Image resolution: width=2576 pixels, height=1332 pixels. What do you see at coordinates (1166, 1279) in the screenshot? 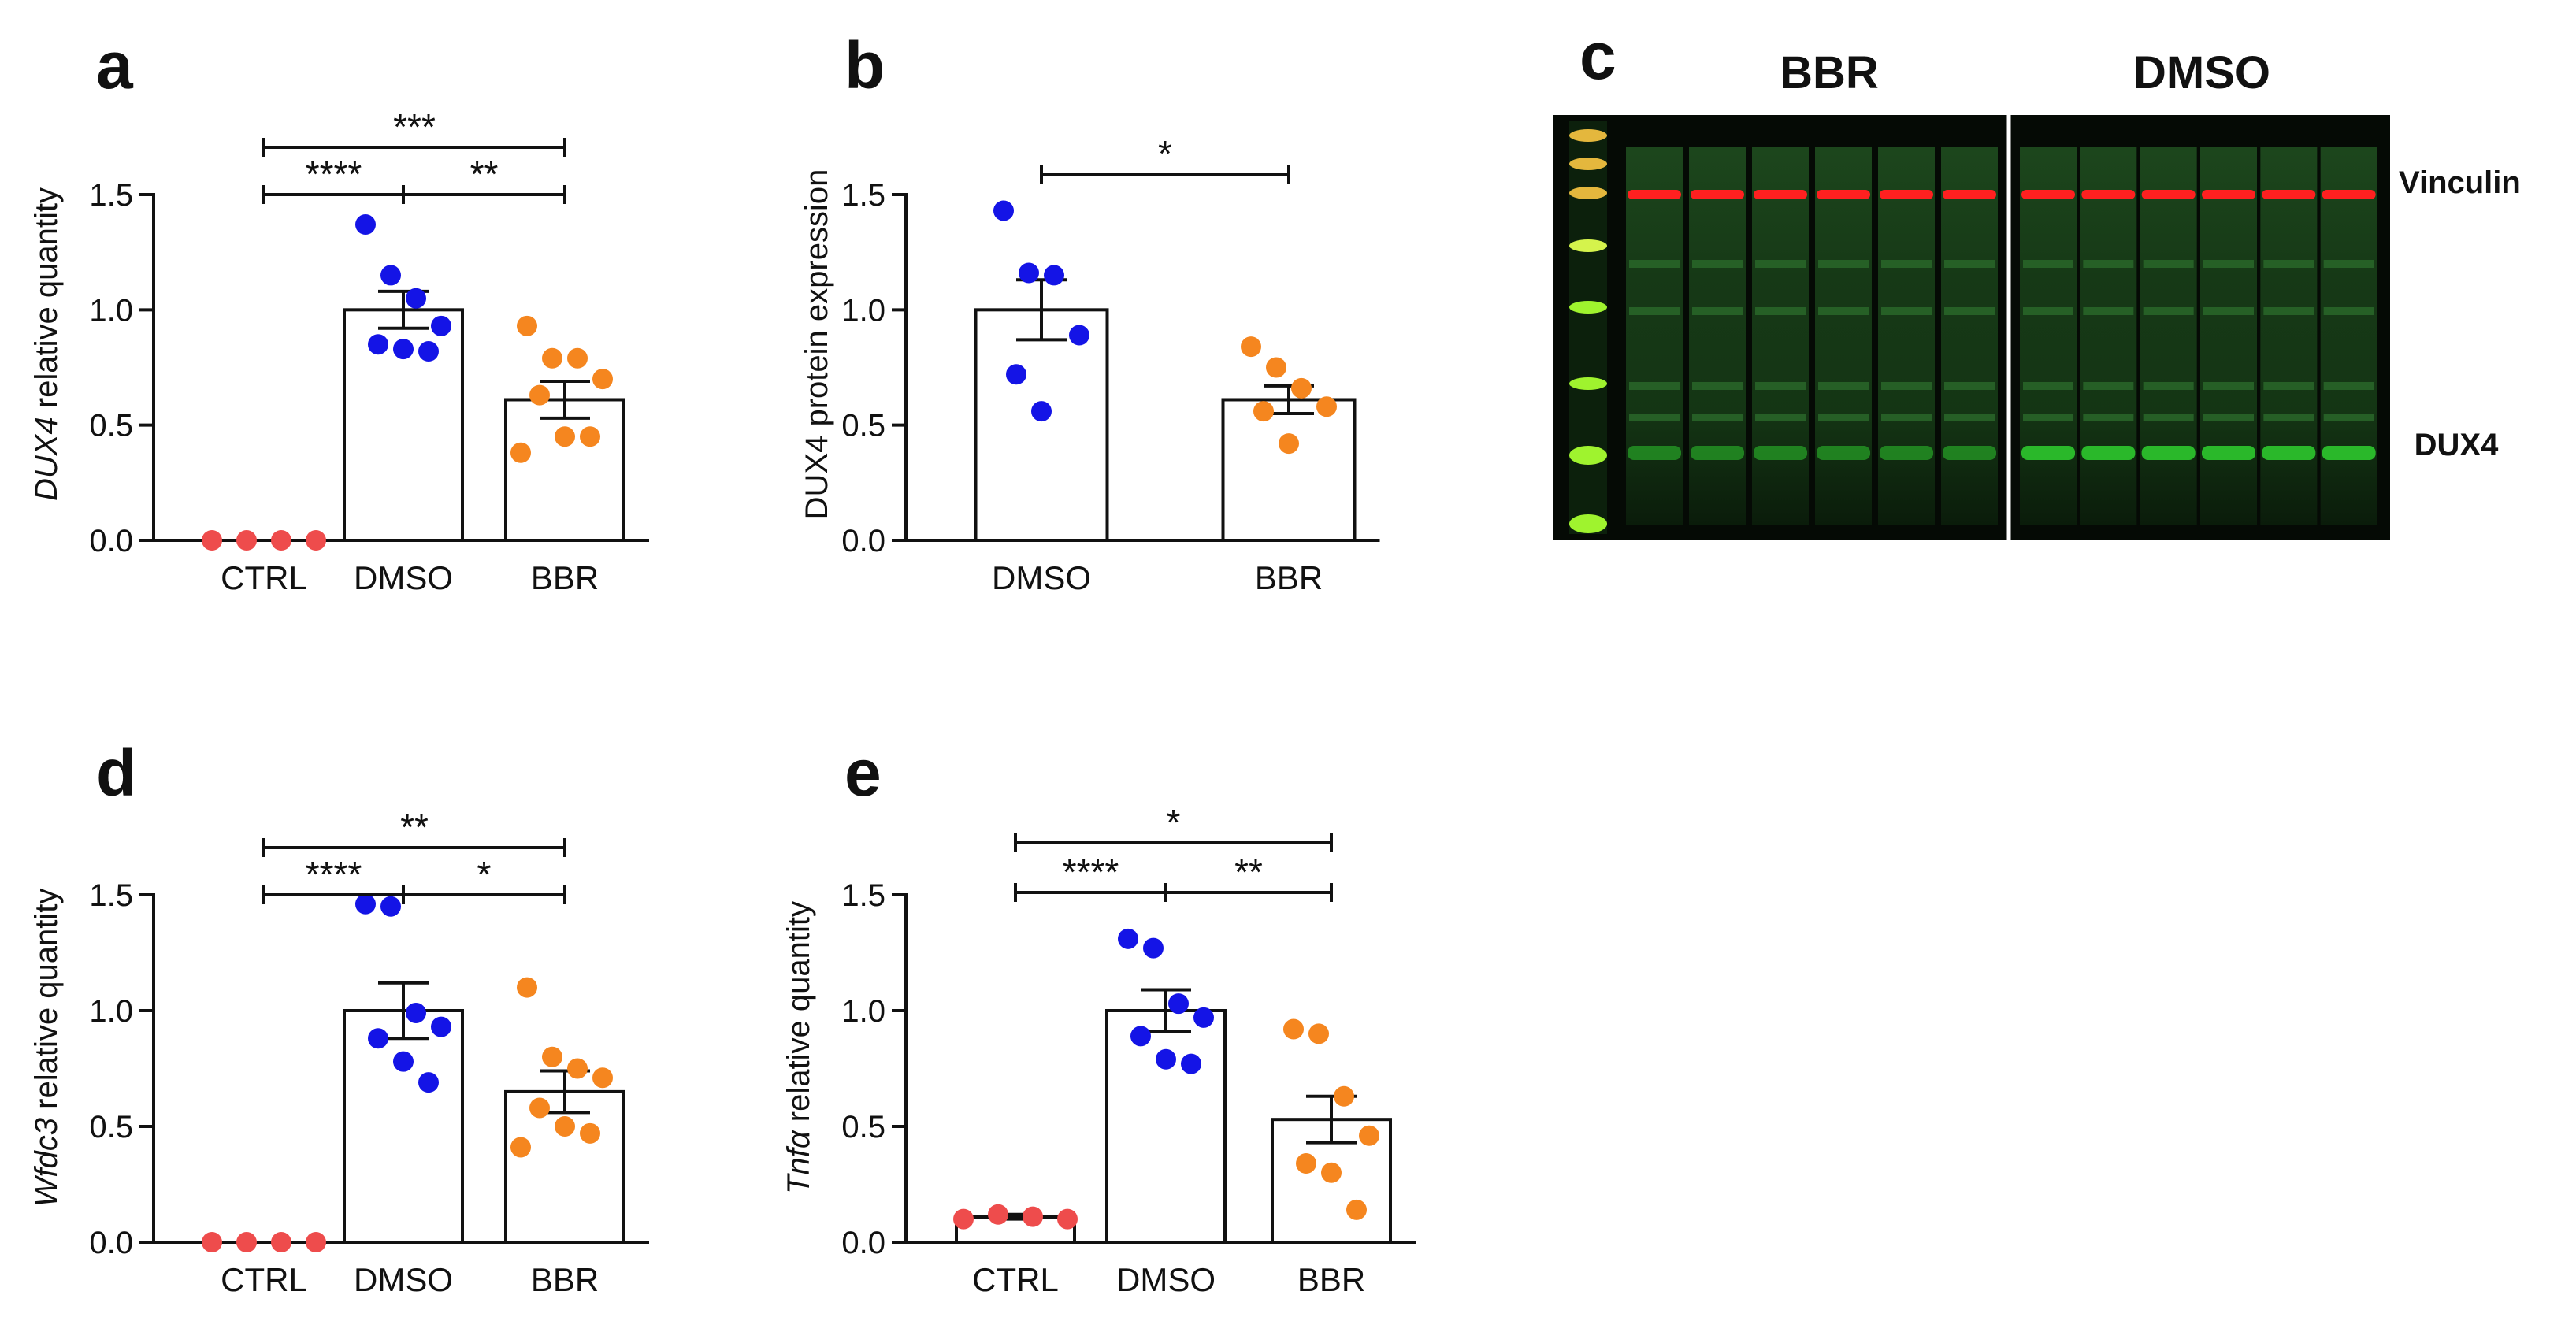
I see `panel-e-x-tick-label-dmso: DMSO` at bounding box center [1166, 1279].